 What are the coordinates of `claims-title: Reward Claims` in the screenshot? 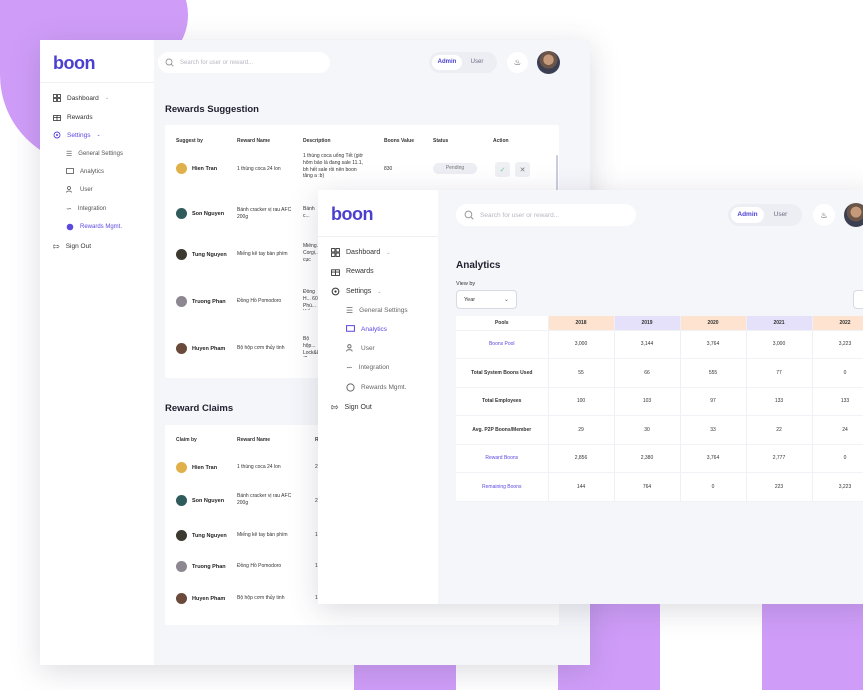 It's located at (199, 408).